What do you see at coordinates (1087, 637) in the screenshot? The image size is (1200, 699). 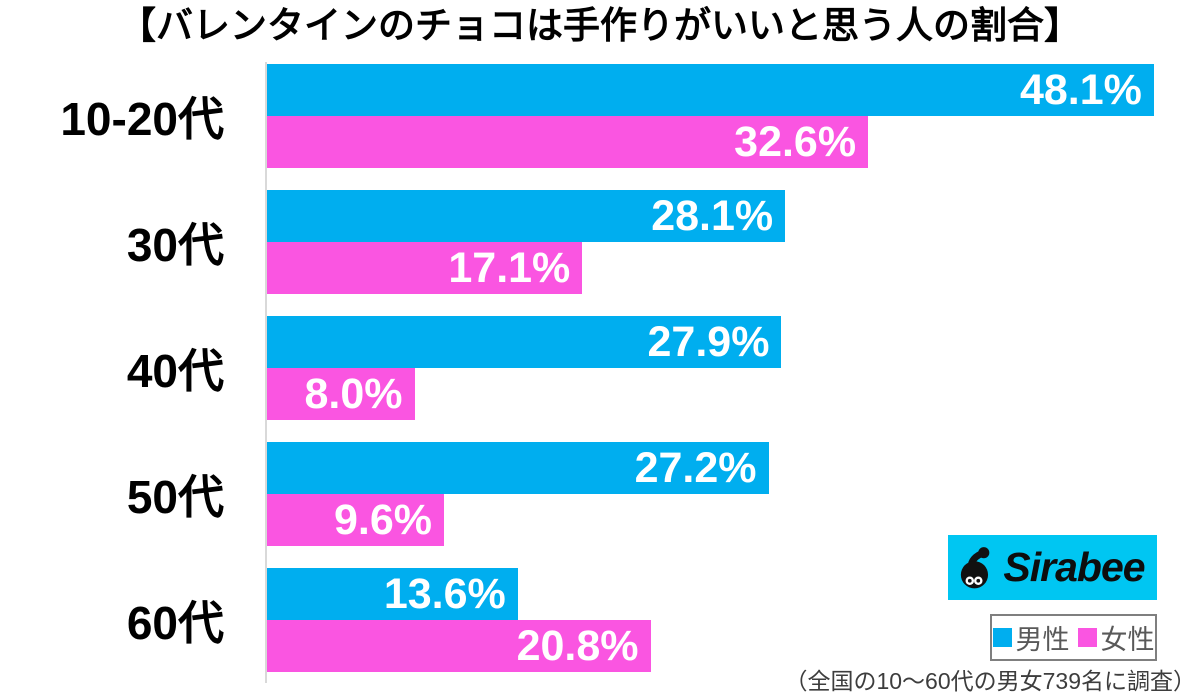 I see `female-legend-swatch-icon` at bounding box center [1087, 637].